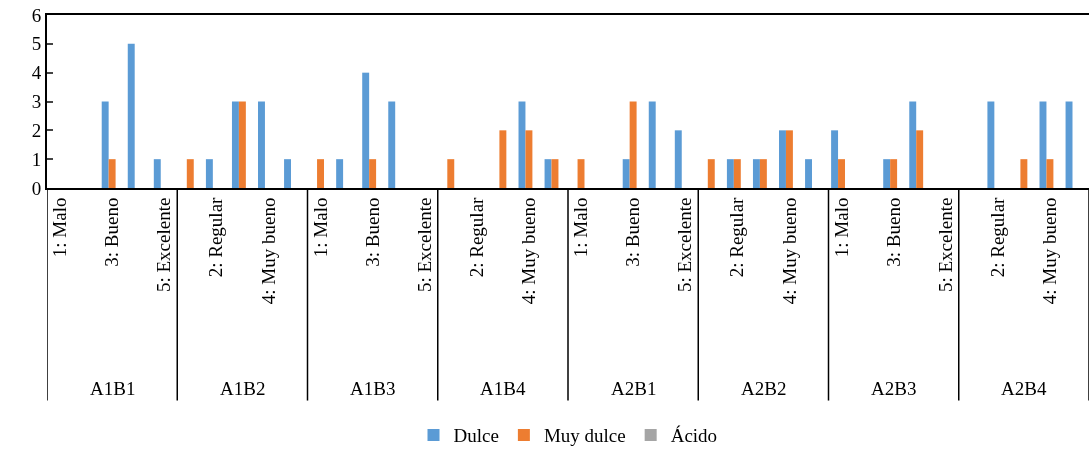 The image size is (1091, 455). Describe the element at coordinates (503, 388) in the screenshot. I see `text: A1B4` at that location.